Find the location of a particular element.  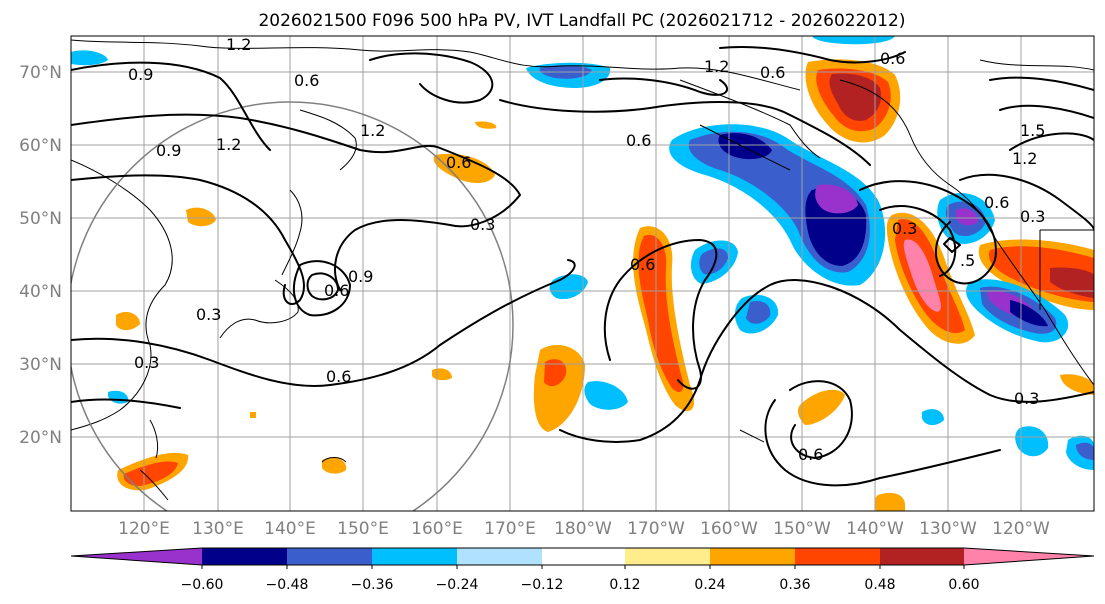

colorbar-extend-min is located at coordinates (136, 556).